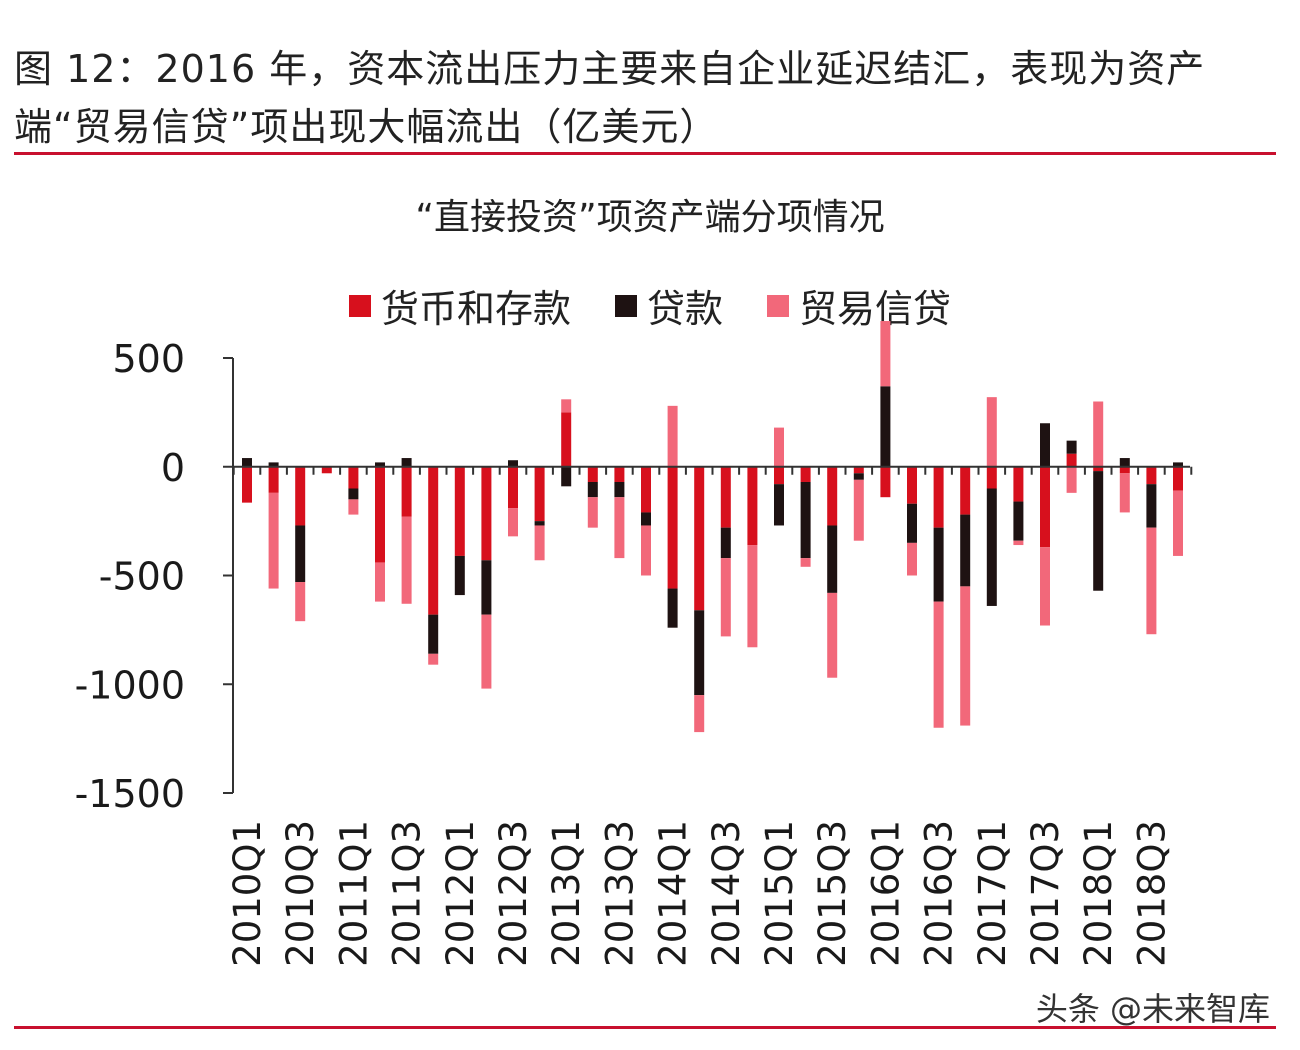  What do you see at coordinates (673, 893) in the screenshot?
I see `x-tick-label: 2014Q1` at bounding box center [673, 893].